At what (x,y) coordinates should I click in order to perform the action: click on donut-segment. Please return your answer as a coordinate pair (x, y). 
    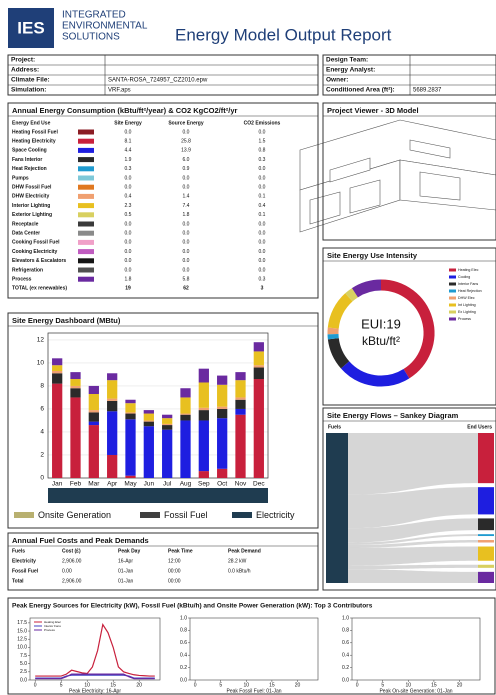
    Looking at the image, I should click on (366, 288).